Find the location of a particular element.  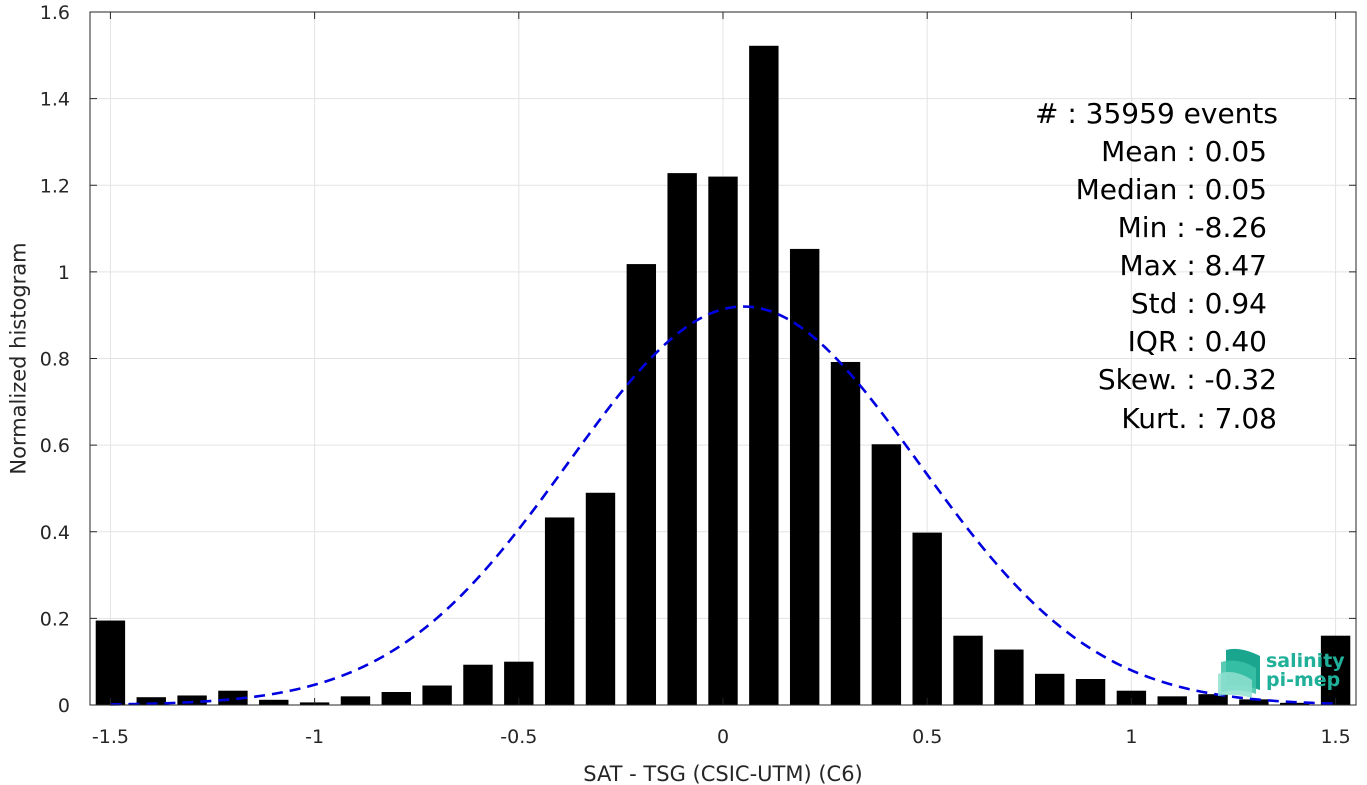

stat-count: # : 35959 events is located at coordinates (1156, 113).